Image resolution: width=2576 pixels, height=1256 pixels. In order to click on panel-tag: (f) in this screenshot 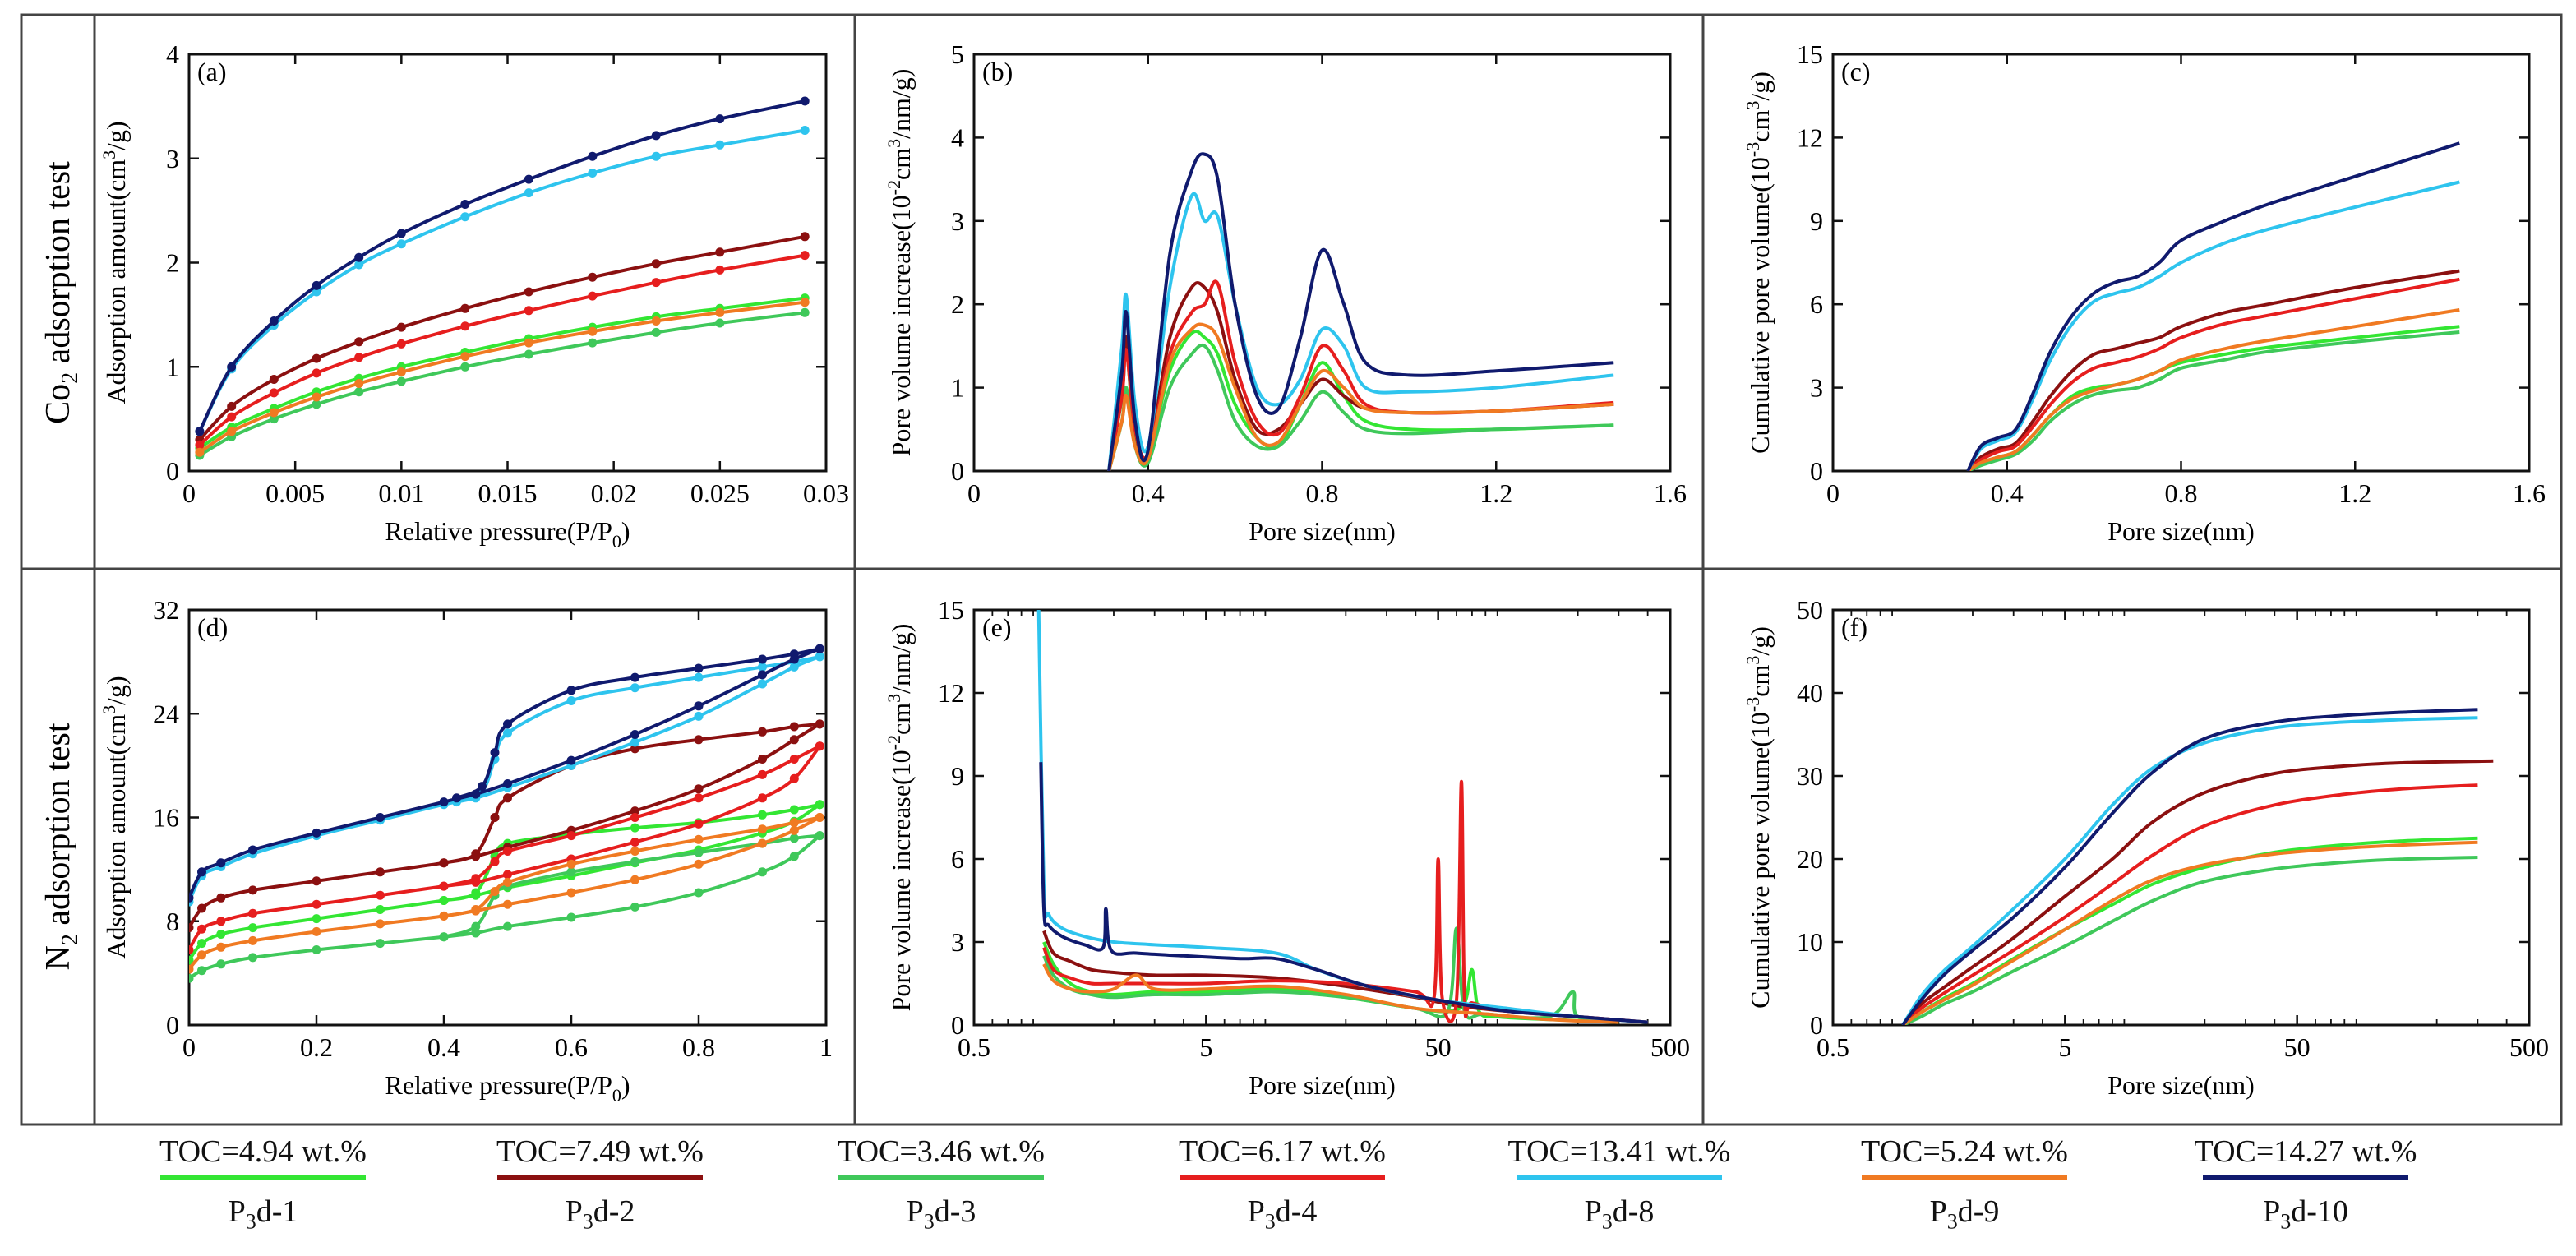, I will do `click(1854, 627)`.